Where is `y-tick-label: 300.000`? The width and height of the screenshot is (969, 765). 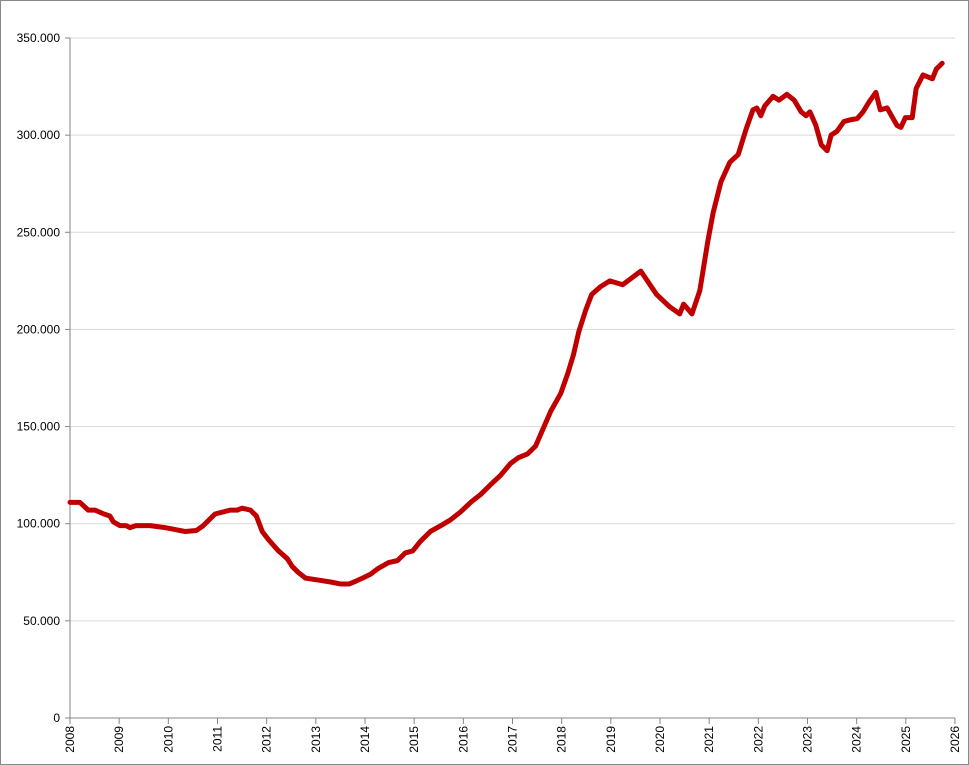 y-tick-label: 300.000 is located at coordinates (39, 135).